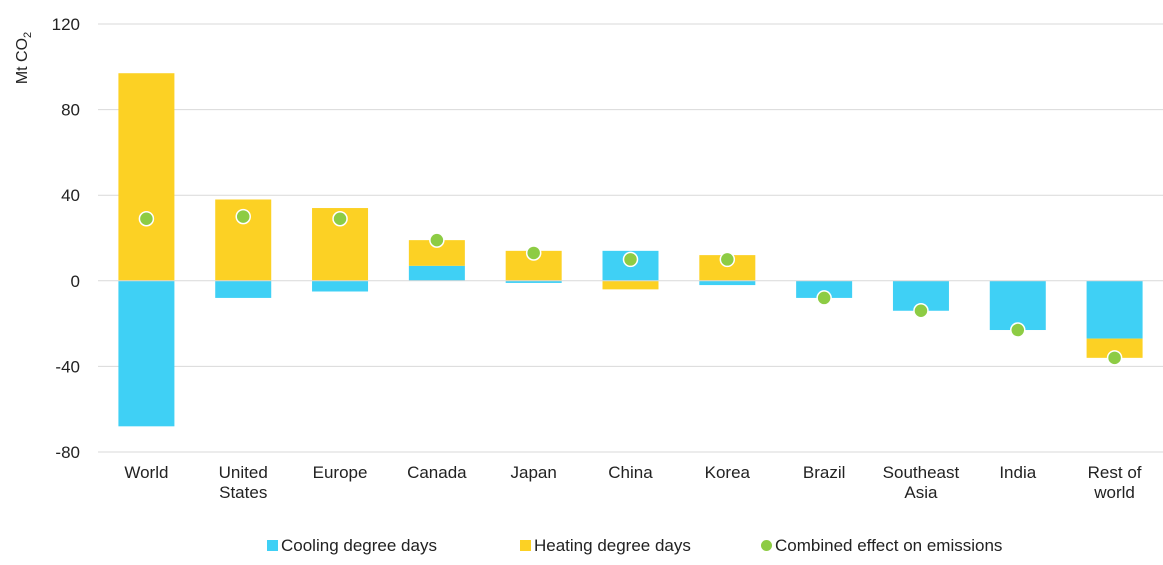 This screenshot has width=1163, height=565. I want to click on y-tick-label: -80, so click(67, 452).